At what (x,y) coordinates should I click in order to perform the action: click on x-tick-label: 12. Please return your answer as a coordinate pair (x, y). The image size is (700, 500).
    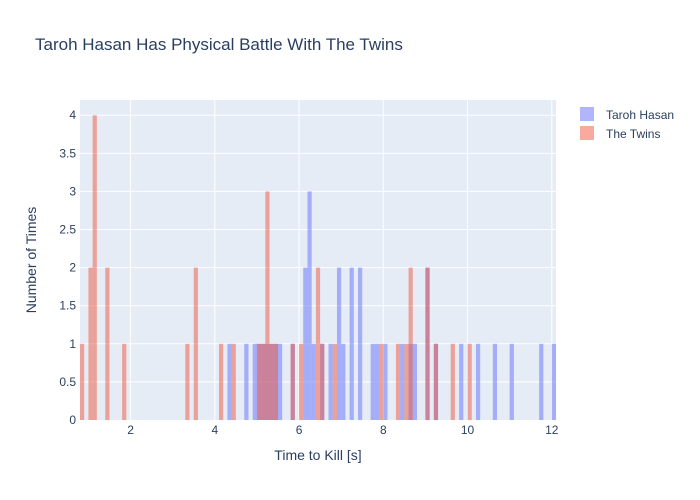
    Looking at the image, I should click on (552, 430).